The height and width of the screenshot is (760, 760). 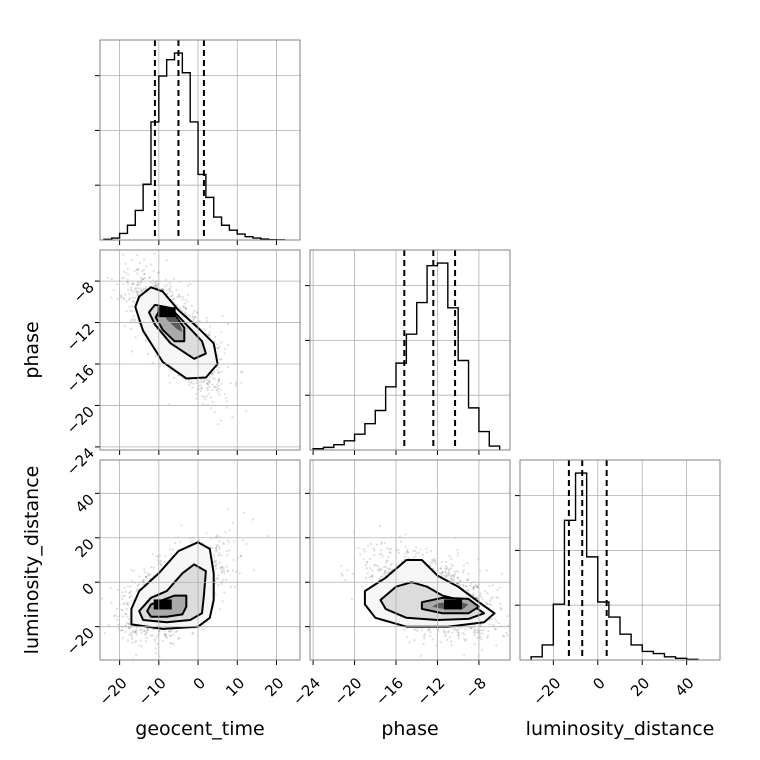 What do you see at coordinates (194, 146) in the screenshot?
I see `histogram-geocent_time` at bounding box center [194, 146].